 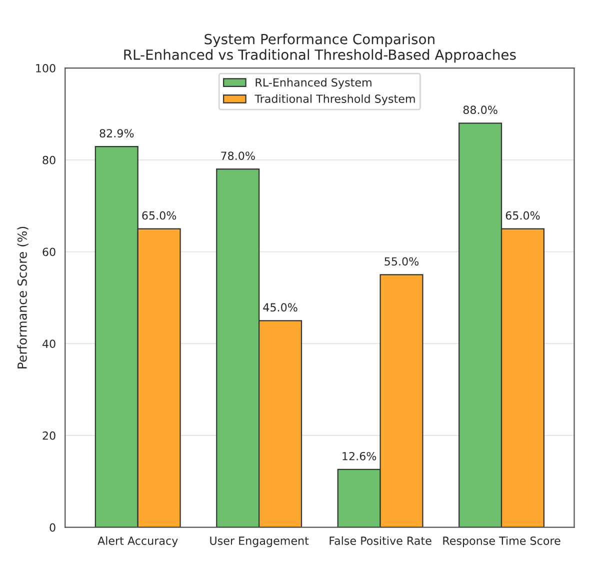 I want to click on x-tick-label: User Engagement, so click(x=259, y=542).